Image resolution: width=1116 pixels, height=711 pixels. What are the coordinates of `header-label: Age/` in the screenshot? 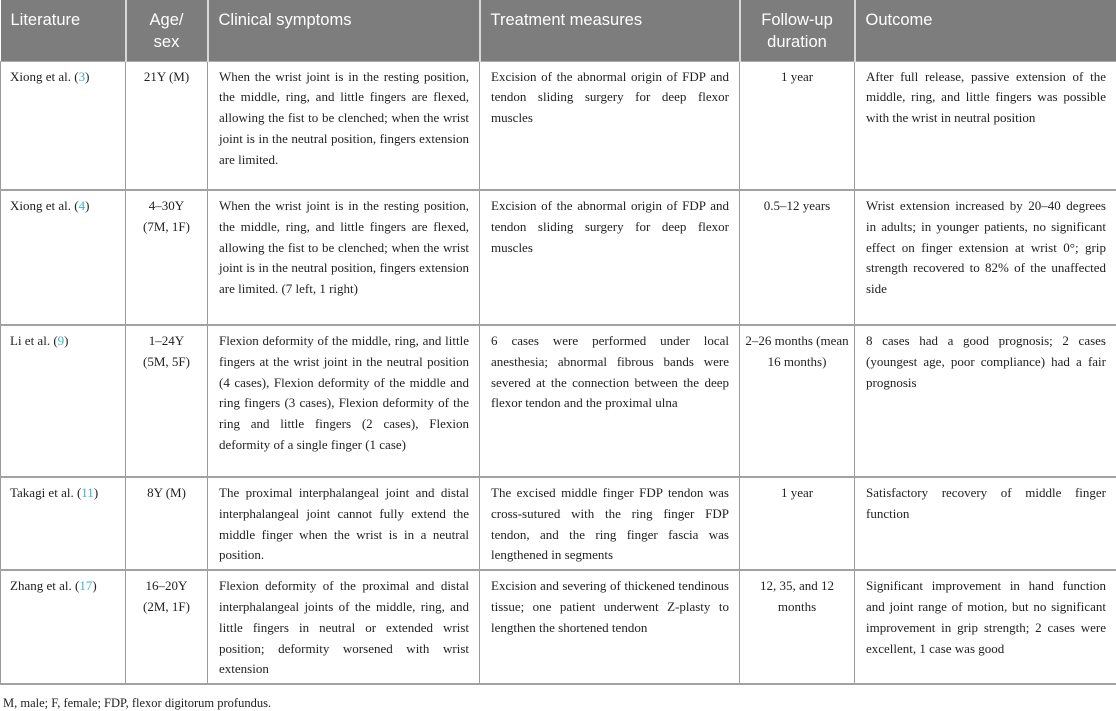 It's located at (167, 20).